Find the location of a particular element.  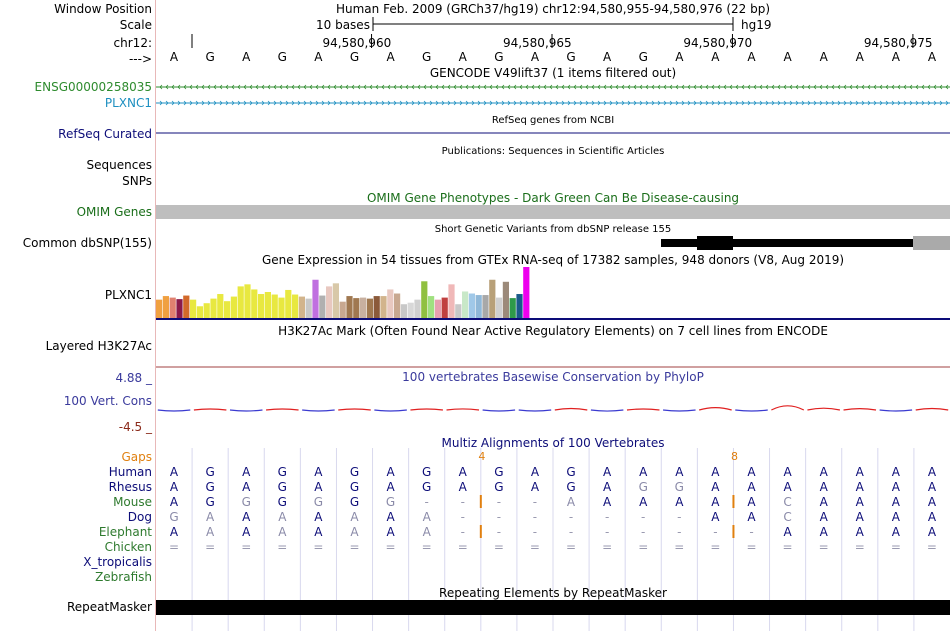

track-label-gtex-plxnc1: PLXNC1 is located at coordinates (128, 295).